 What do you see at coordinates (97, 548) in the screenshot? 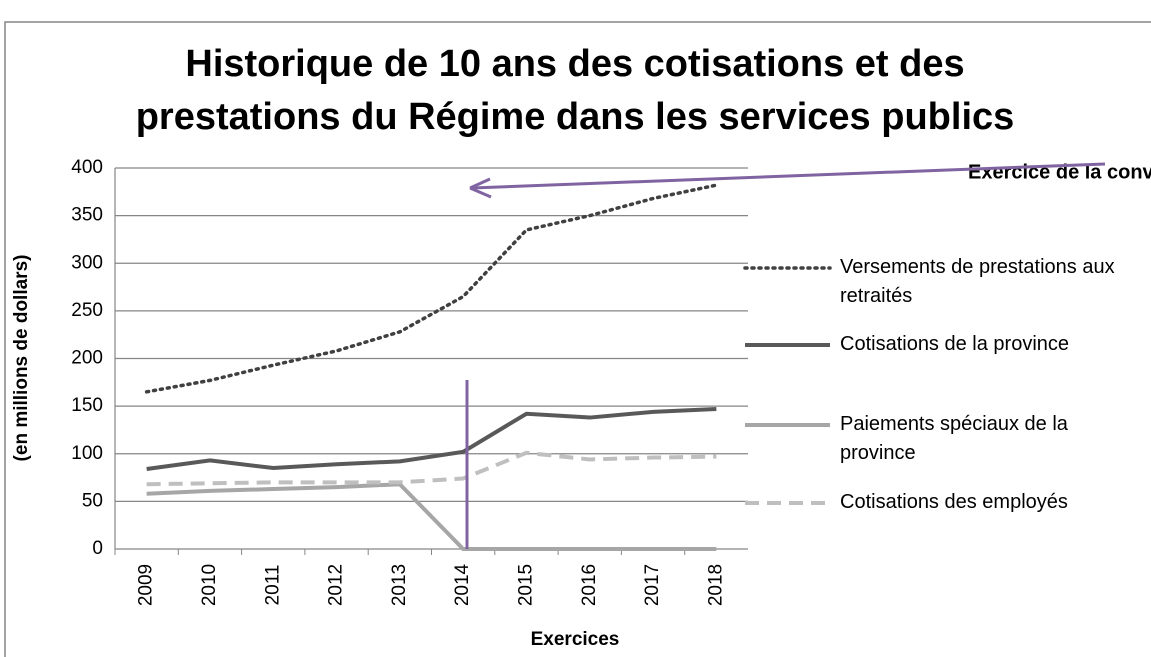
I see `y-tick-label: 0` at bounding box center [97, 548].